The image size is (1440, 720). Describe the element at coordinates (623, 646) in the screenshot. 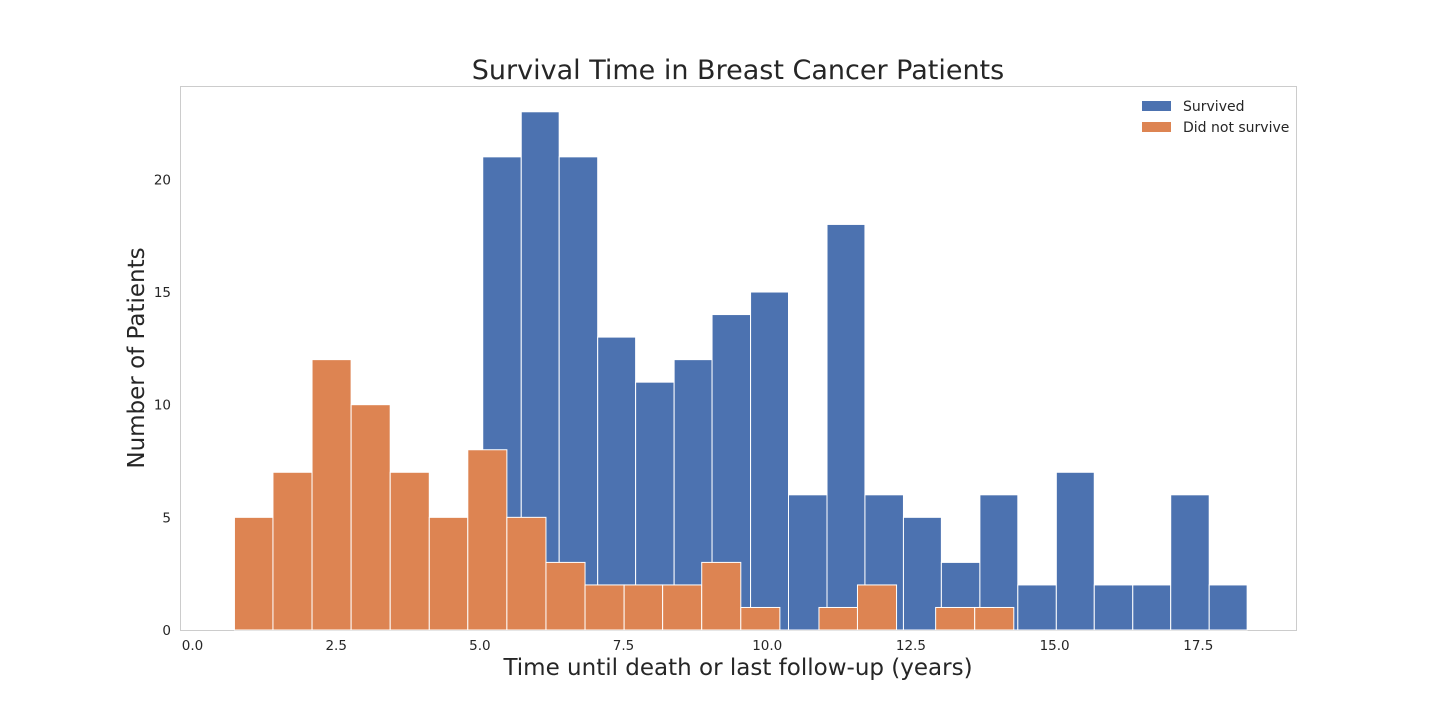

I see `x-tick-label: 7.5` at that location.